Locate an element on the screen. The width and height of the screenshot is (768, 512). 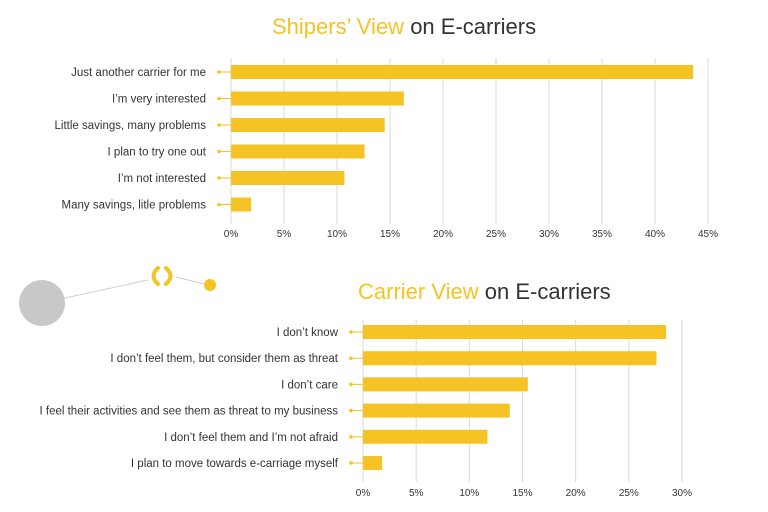
category-label: Little savings, many problems is located at coordinates (131, 126).